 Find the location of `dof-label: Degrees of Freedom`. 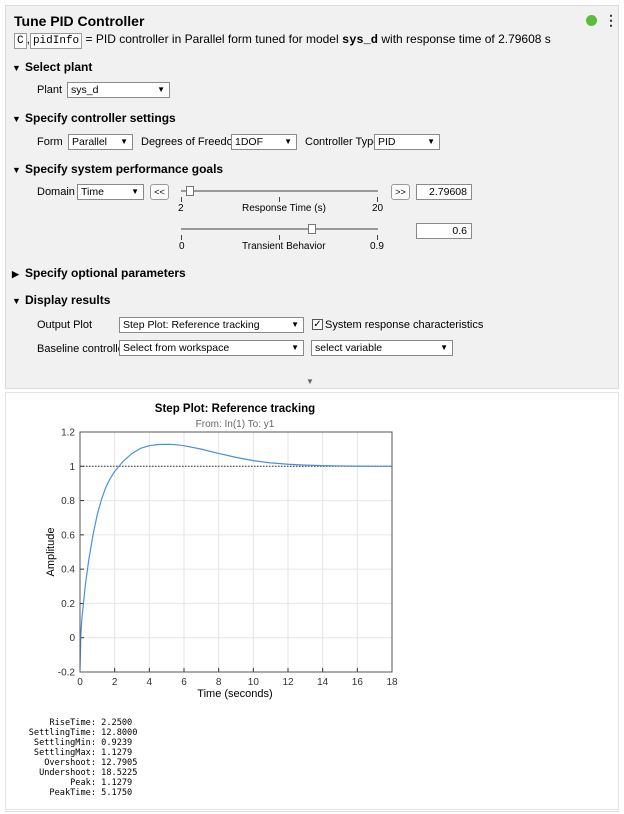

dof-label: Degrees of Freedom is located at coordinates (191, 142).